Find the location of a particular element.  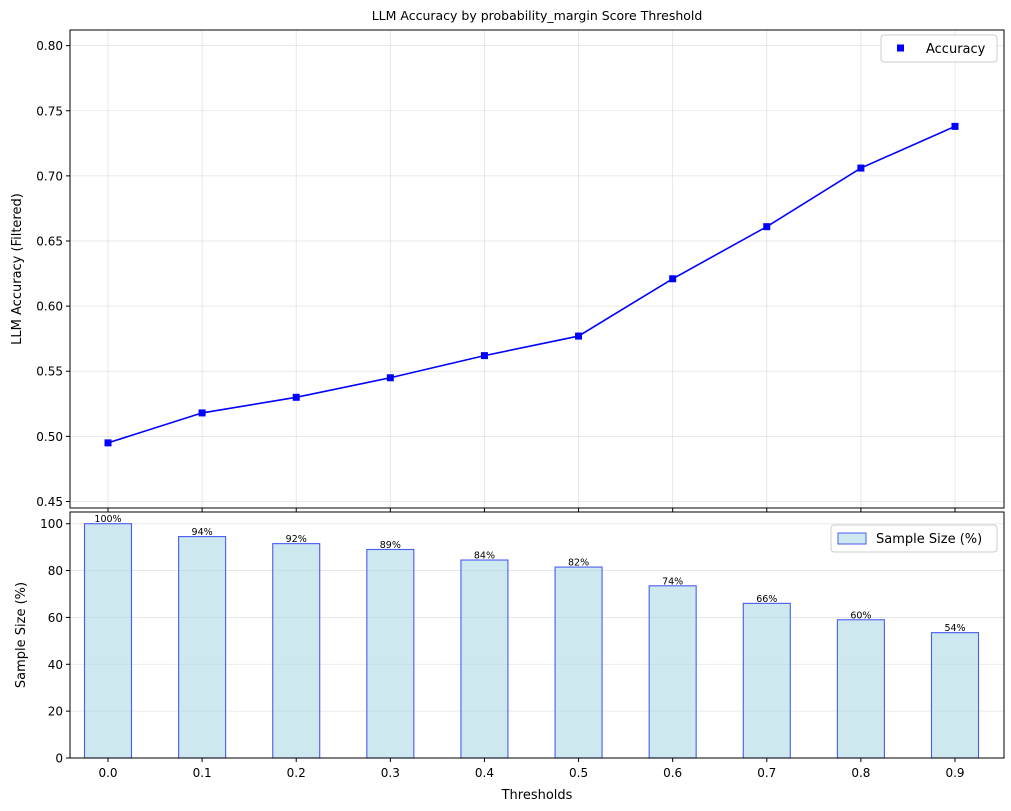

accuracy-y-tick-label: 0.60 is located at coordinates (49, 307).